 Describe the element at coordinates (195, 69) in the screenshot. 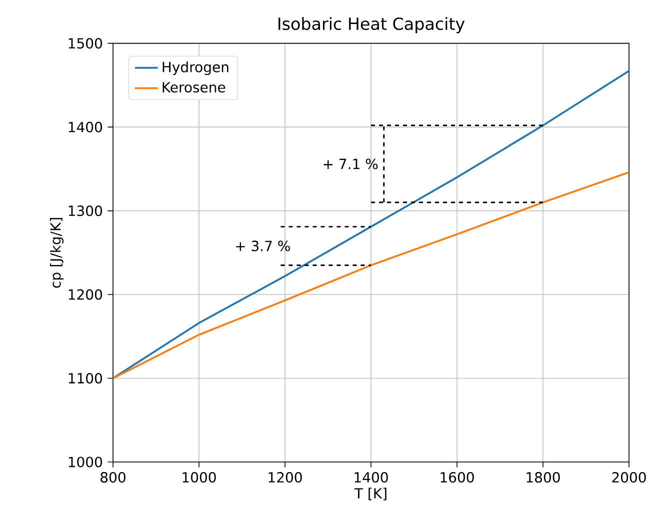

I see `legend-label: Hydrogen` at that location.